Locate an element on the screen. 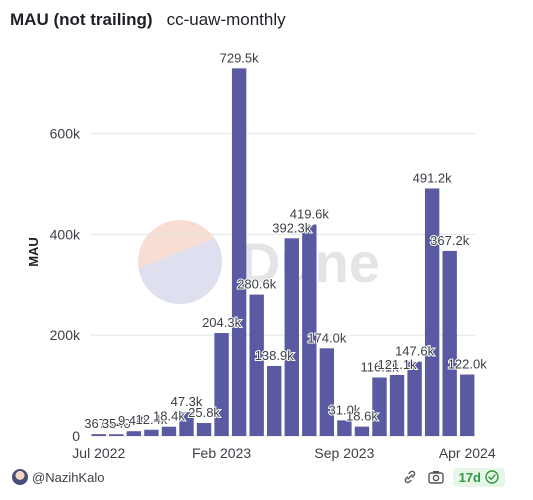 Image resolution: width=533 pixels, height=500 pixels. data-label: 122.0k is located at coordinates (468, 364).